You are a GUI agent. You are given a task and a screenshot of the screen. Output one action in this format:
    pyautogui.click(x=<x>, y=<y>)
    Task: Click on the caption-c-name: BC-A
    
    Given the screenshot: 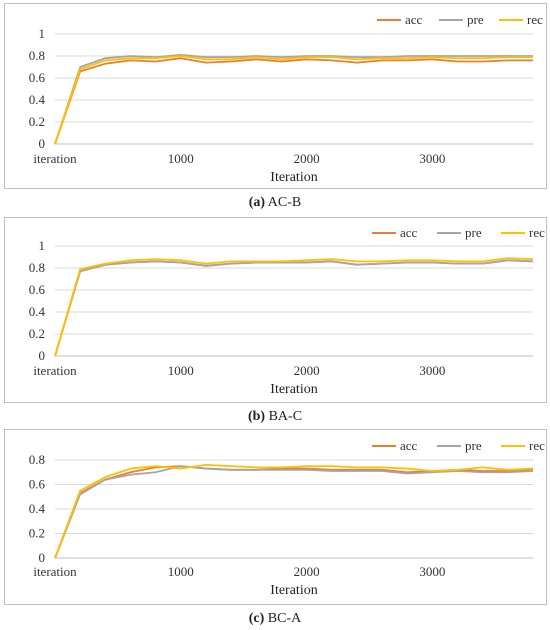 What is the action you would take?
    pyautogui.click(x=284, y=618)
    